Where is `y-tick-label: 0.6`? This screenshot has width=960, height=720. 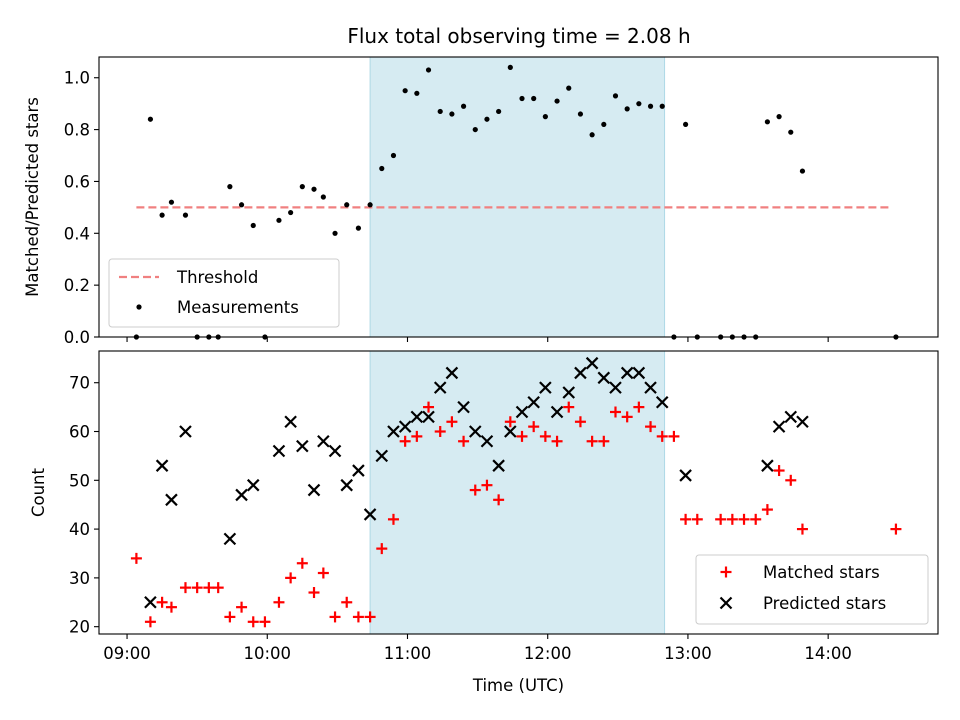
y-tick-label: 0.6 is located at coordinates (77, 181).